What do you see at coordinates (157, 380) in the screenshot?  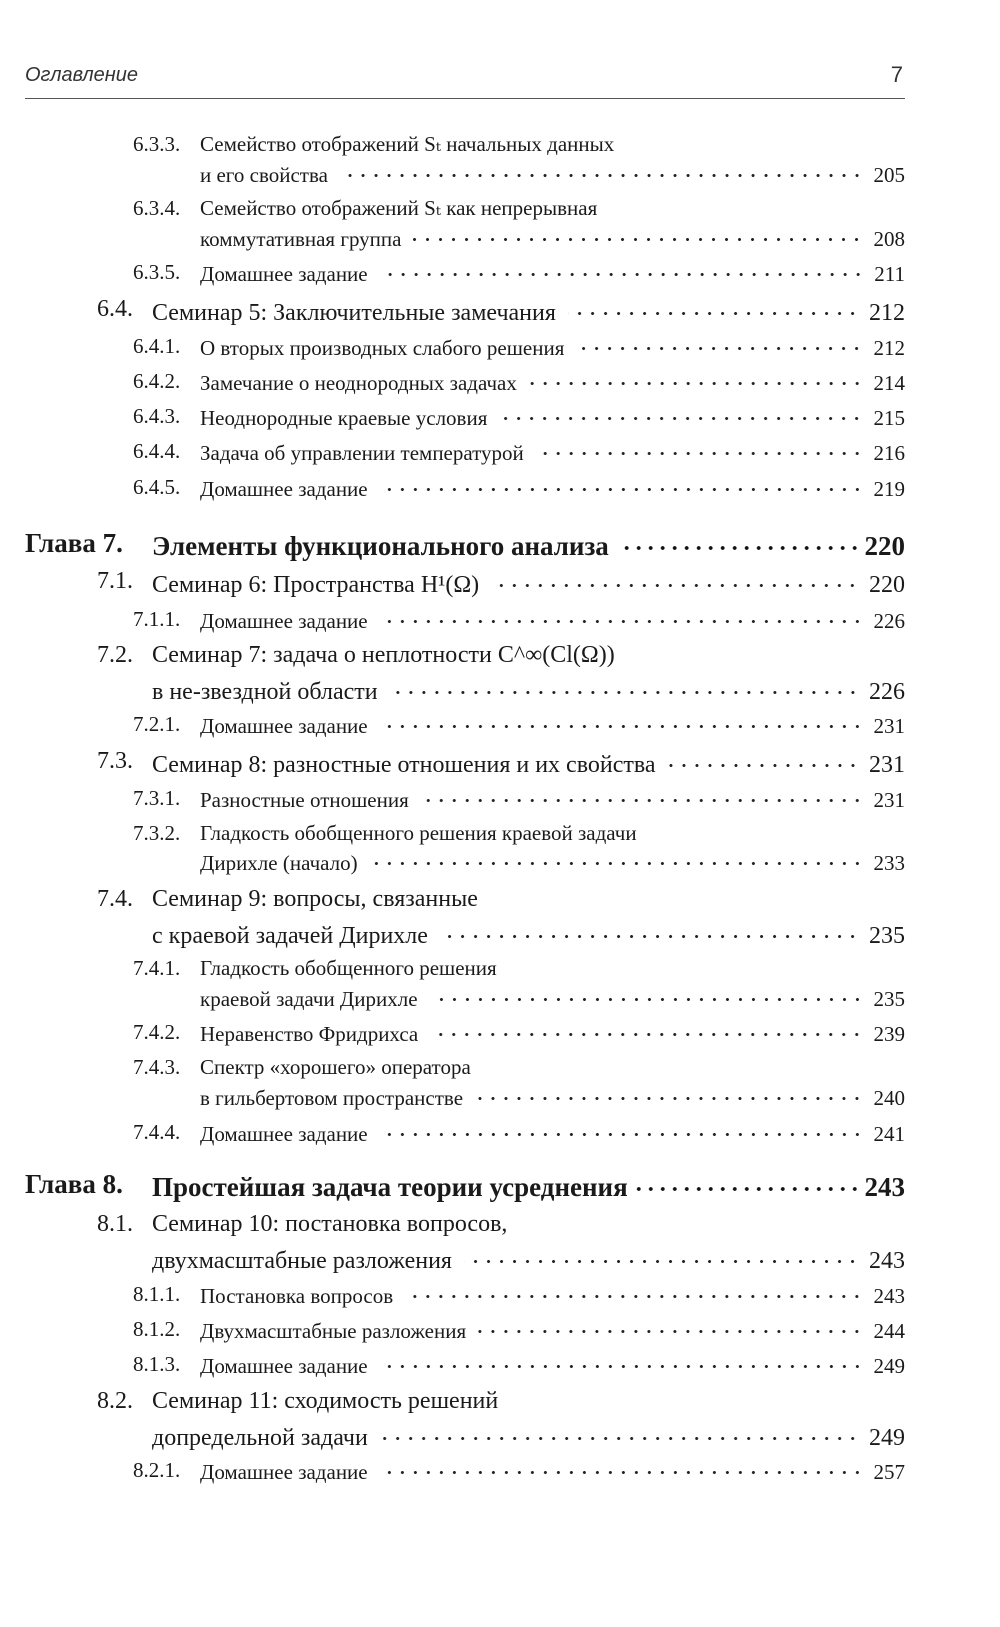 I see `toc-entry-number: 6.4.2.` at bounding box center [157, 380].